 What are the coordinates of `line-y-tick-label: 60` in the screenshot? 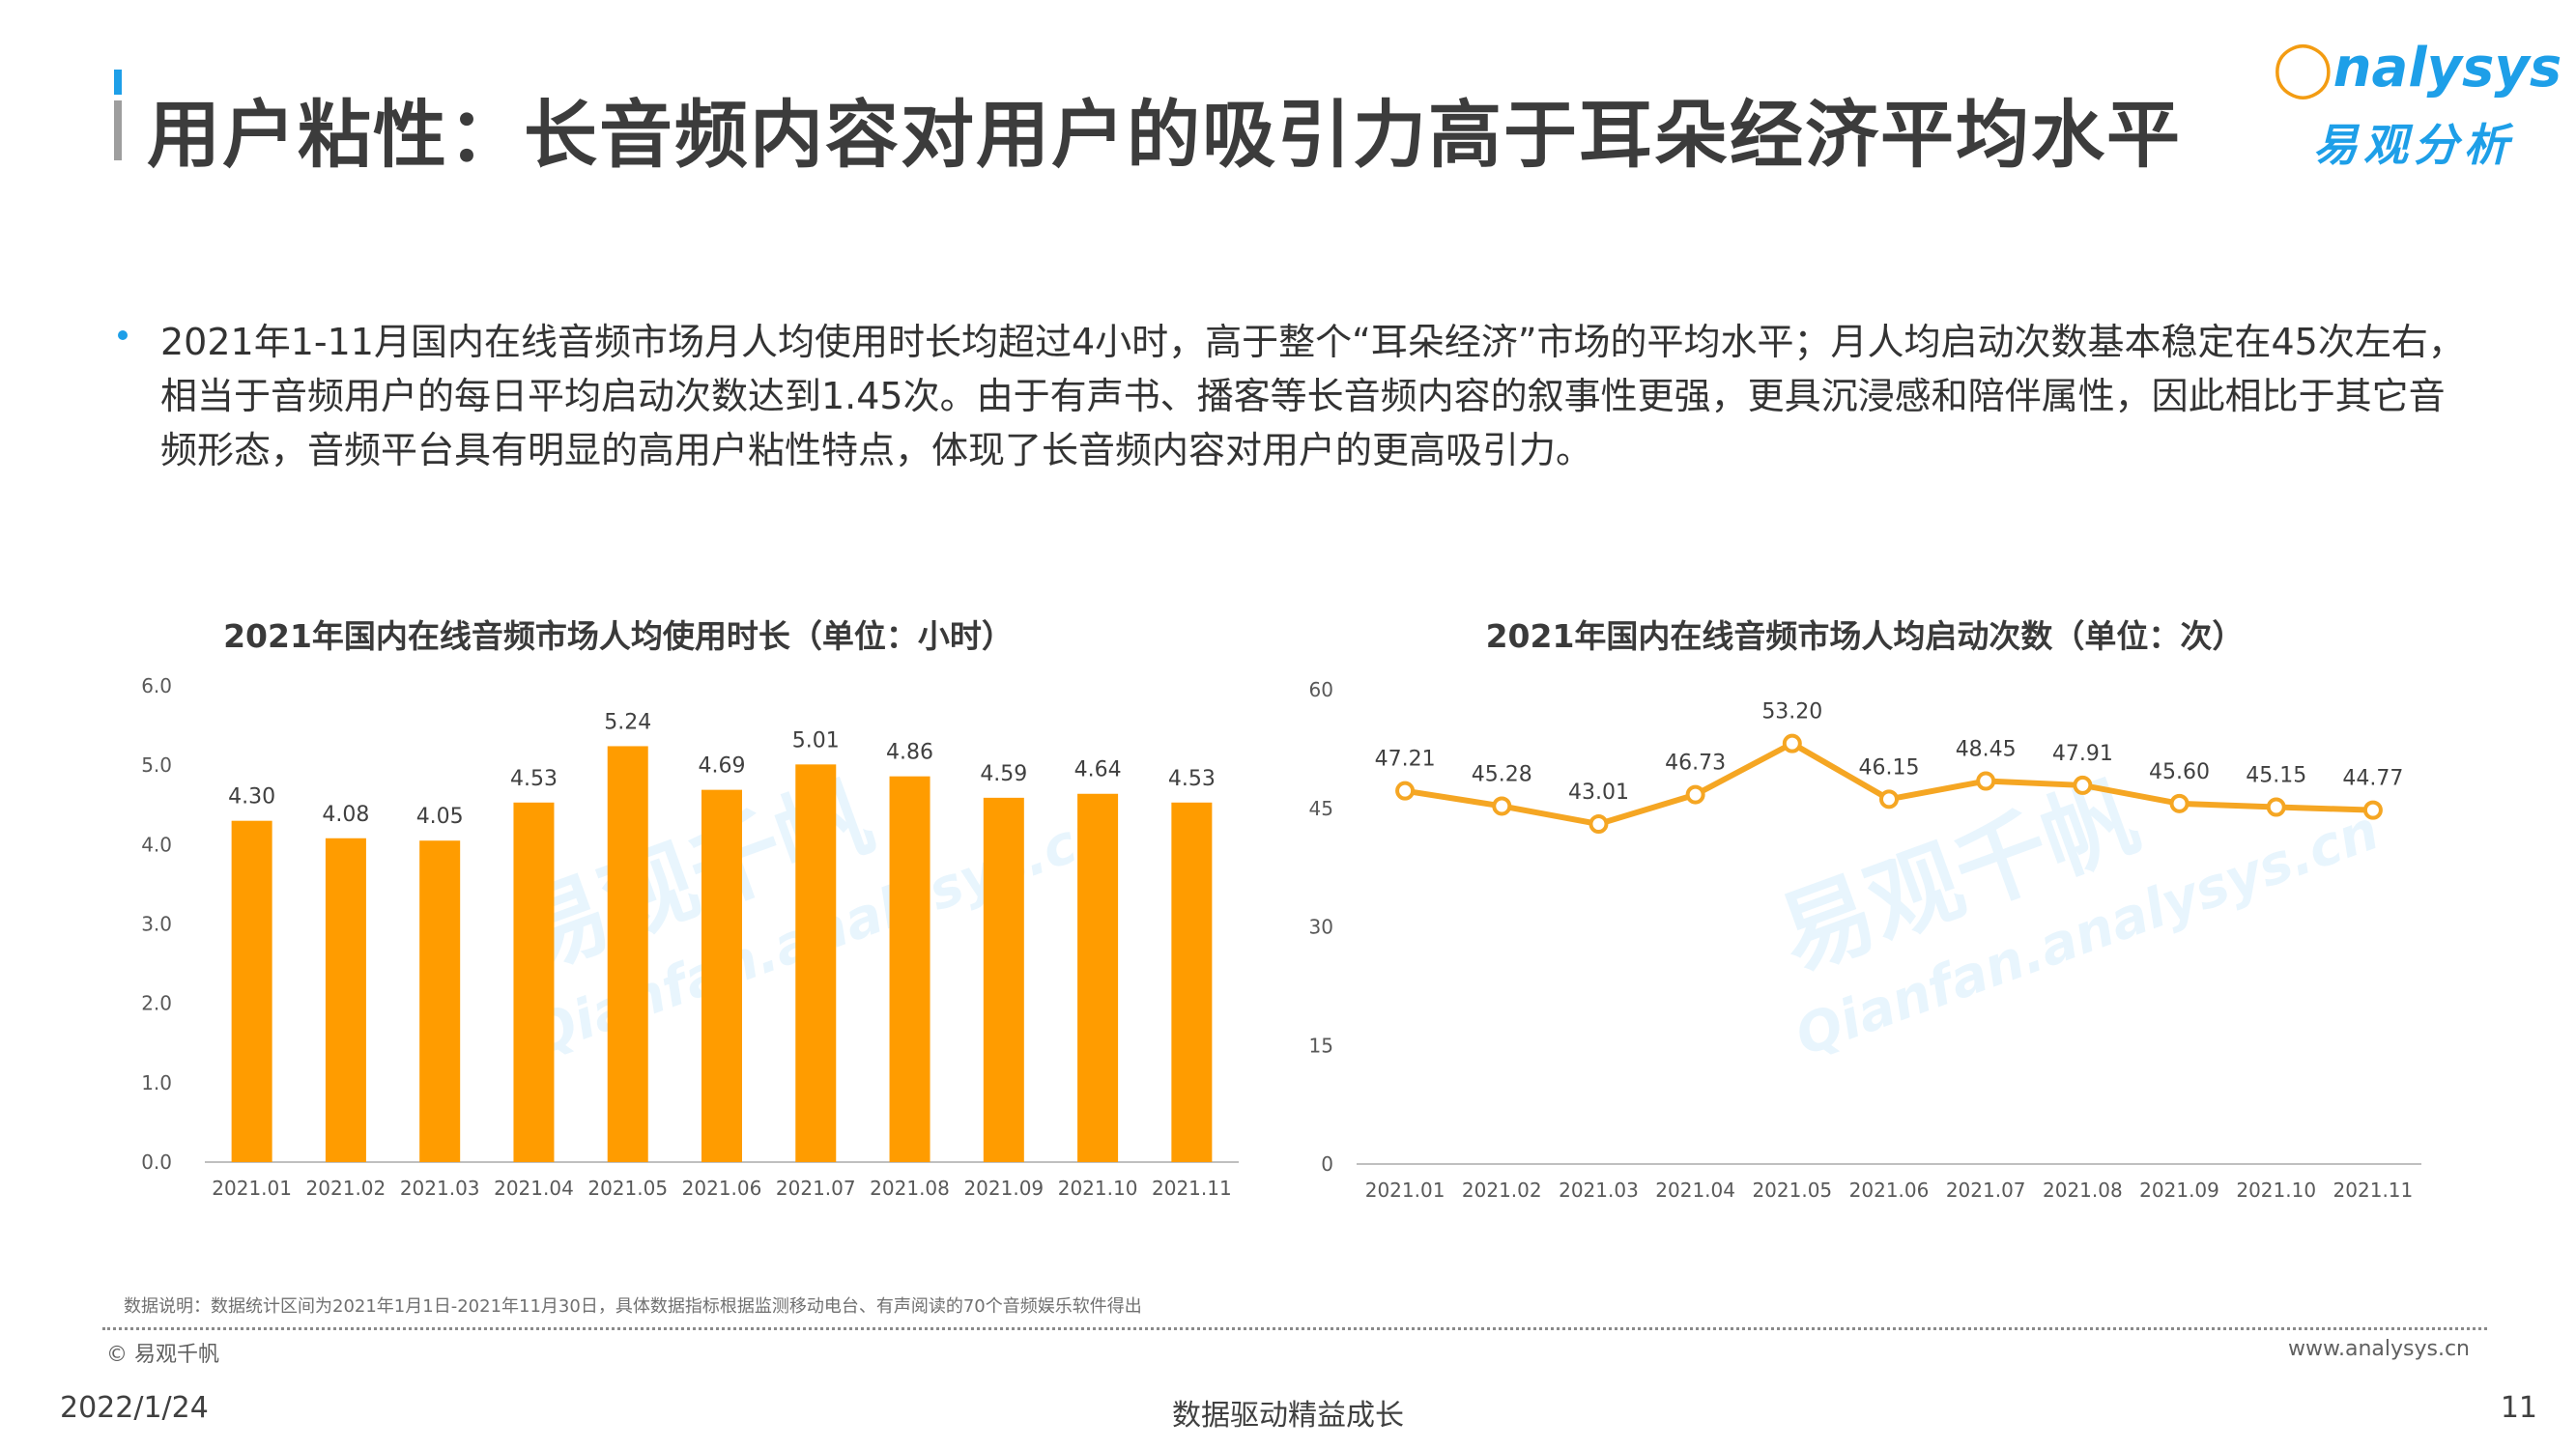 It's located at (1321, 689).